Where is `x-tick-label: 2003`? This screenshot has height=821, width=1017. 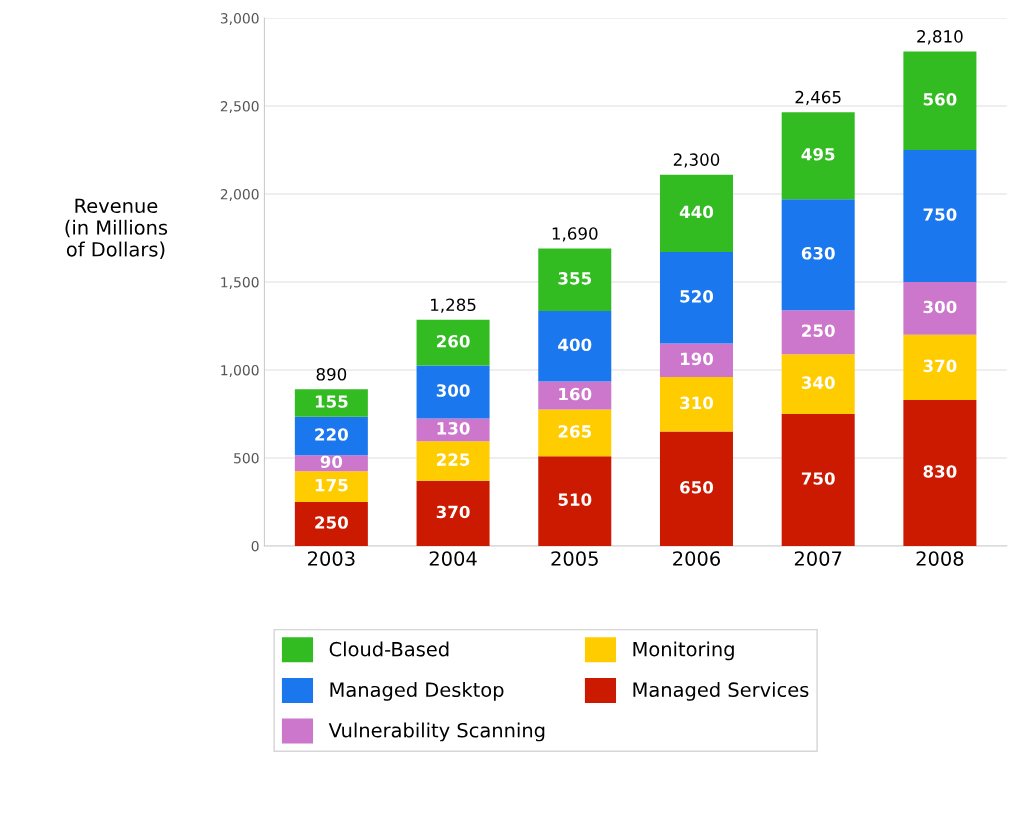
x-tick-label: 2003 is located at coordinates (331, 558).